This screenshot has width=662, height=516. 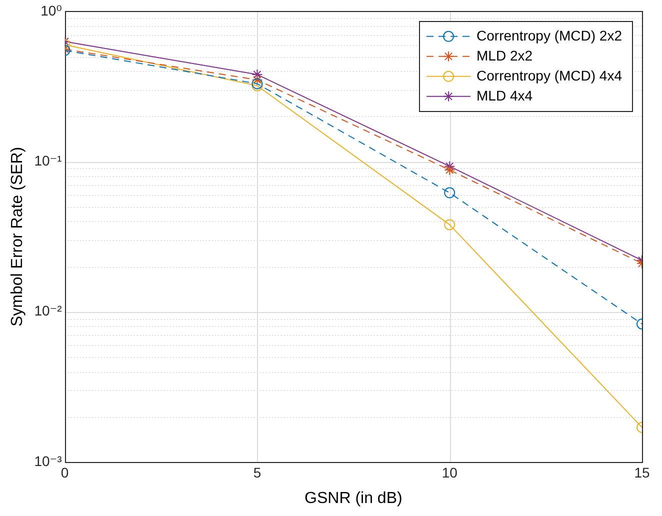 What do you see at coordinates (504, 55) in the screenshot?
I see `legend-label: MLD 2x2` at bounding box center [504, 55].